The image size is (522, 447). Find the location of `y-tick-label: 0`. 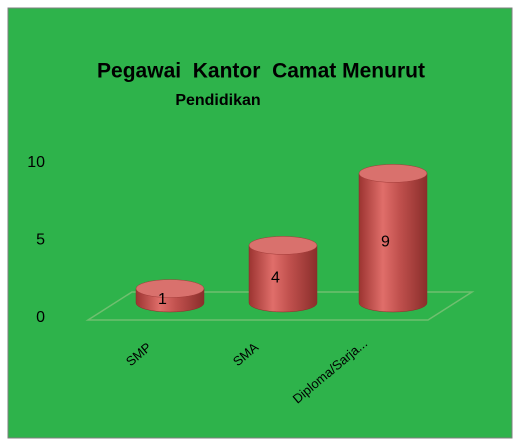

y-tick-label: 0 is located at coordinates (40, 317).